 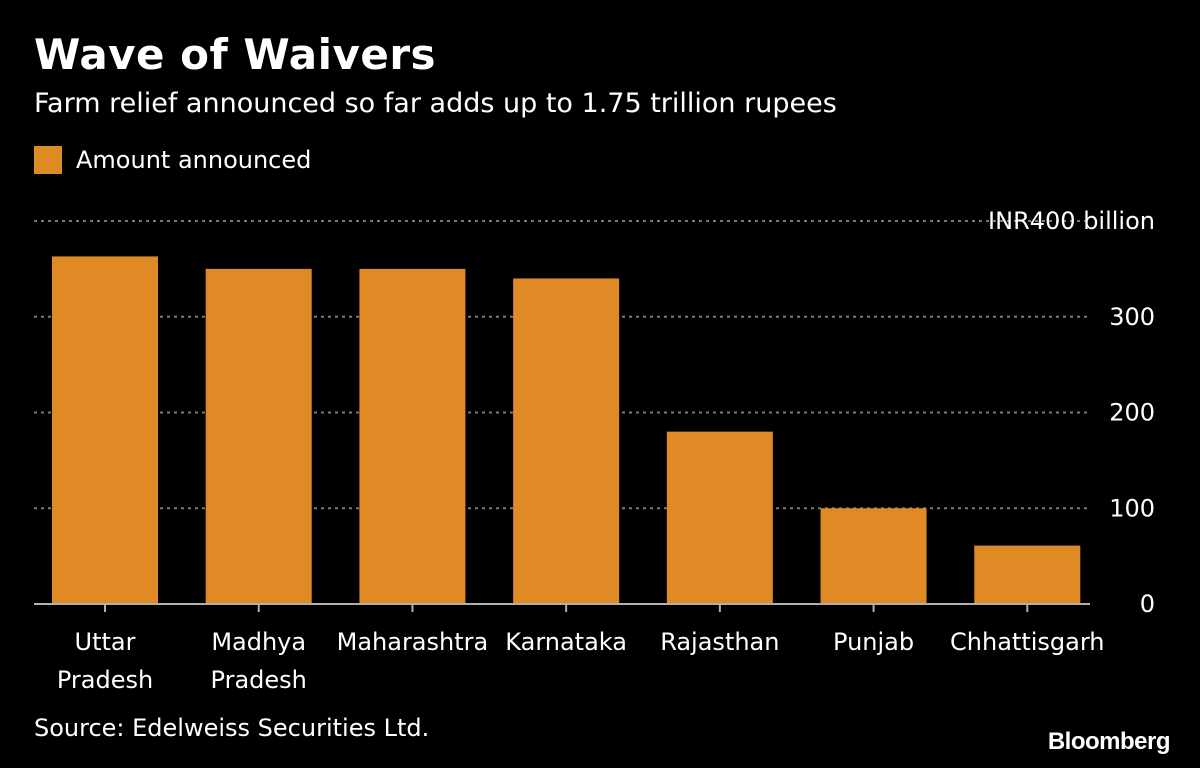 I want to click on chart-title: Wave of Waivers, so click(x=235, y=54).